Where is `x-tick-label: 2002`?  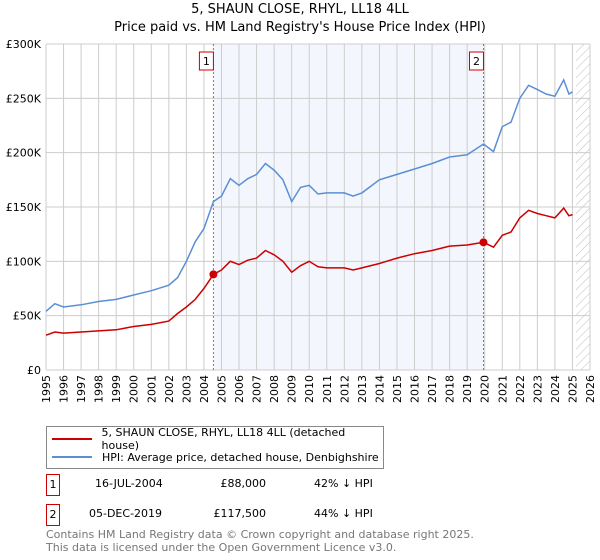 x-tick-label: 2002 is located at coordinates (169, 389).